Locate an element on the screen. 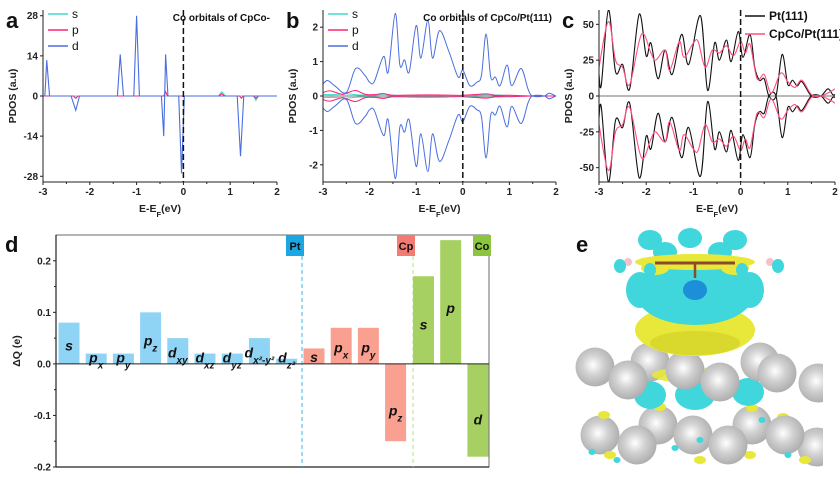 The image size is (840, 478). y-tick-label: -28 is located at coordinates (31, 177).